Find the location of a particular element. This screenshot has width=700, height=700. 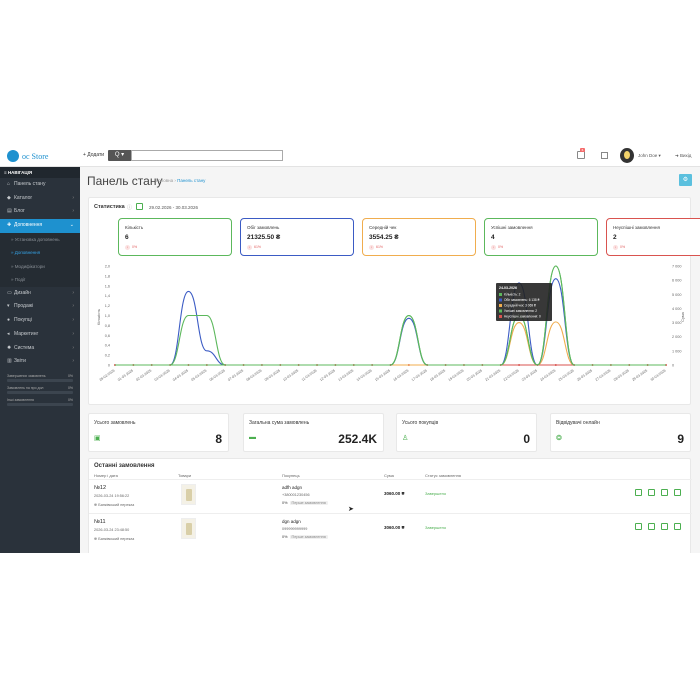

sidebar-item-2: ● Покупці › is located at coordinates (40, 321).